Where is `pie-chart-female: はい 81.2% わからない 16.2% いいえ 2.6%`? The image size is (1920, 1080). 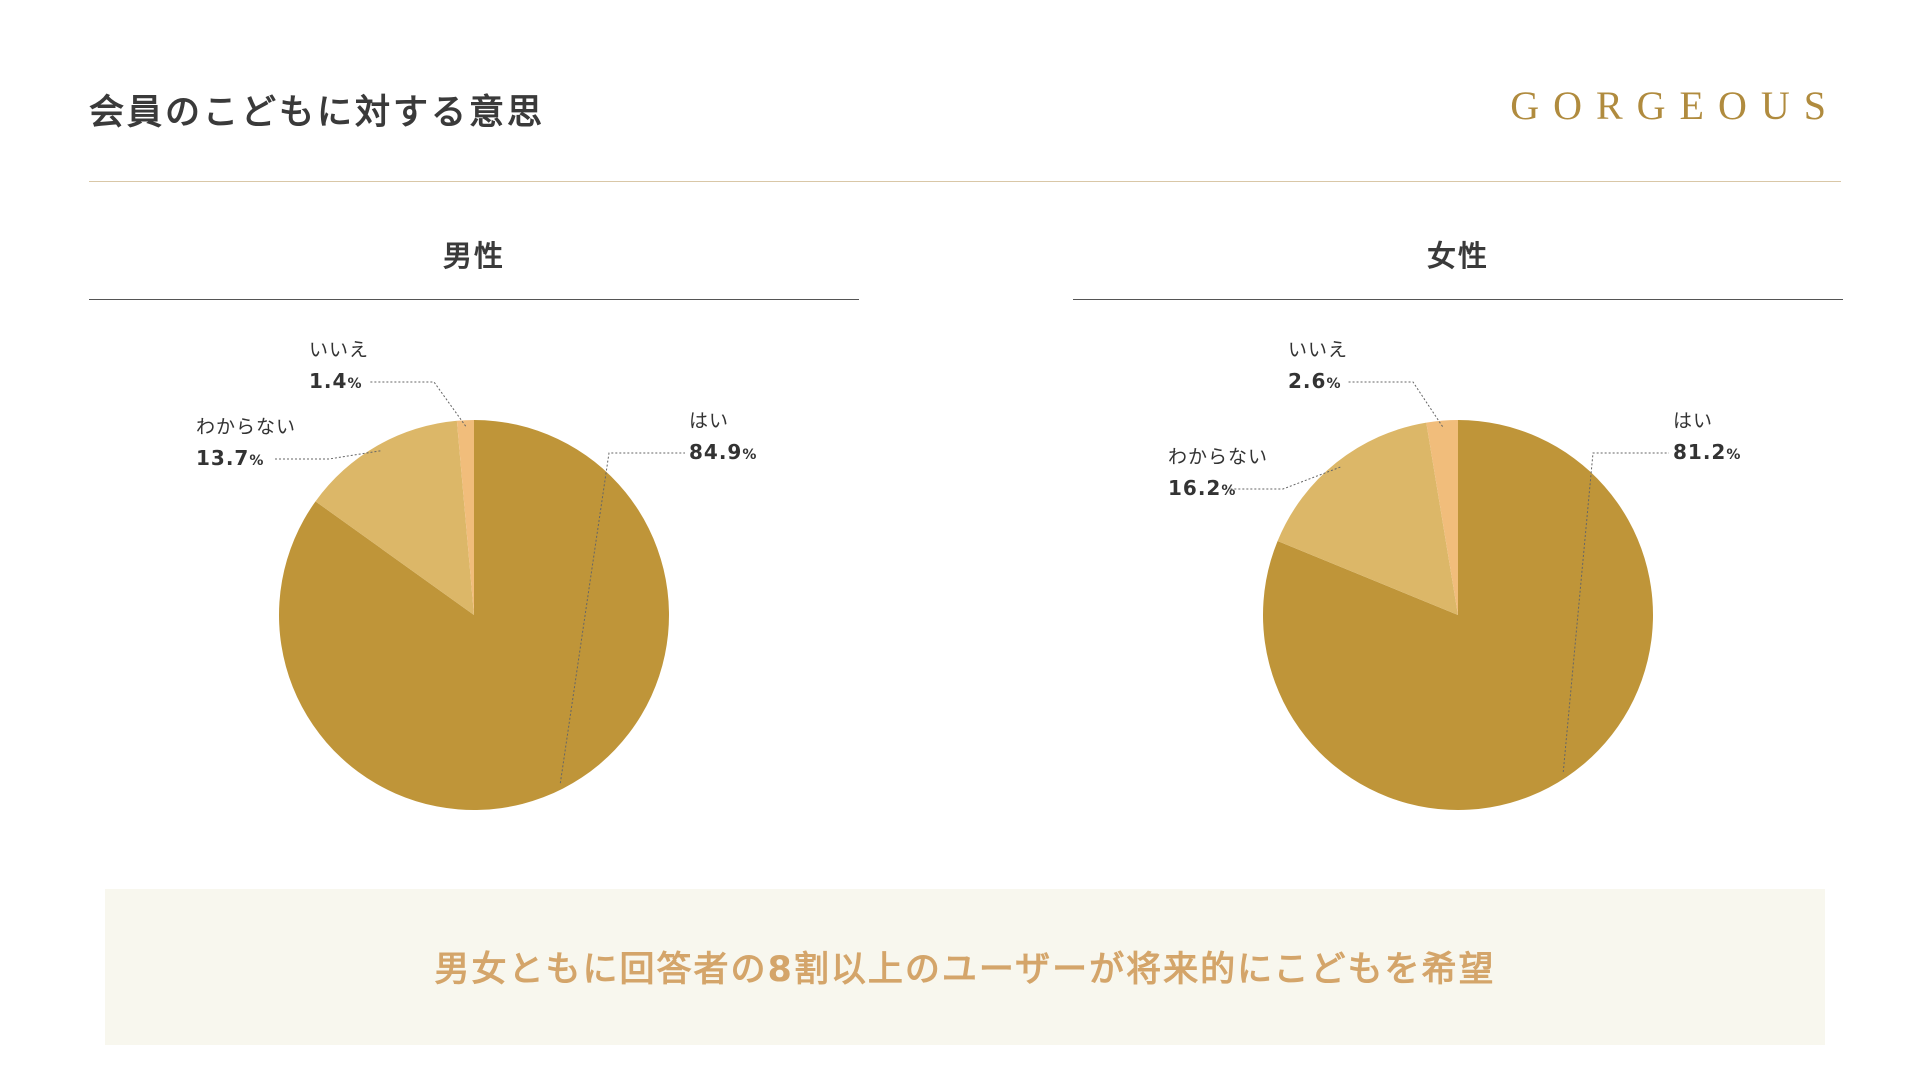 pie-chart-female: はい 81.2% わからない 16.2% いいえ 2.6% is located at coordinates (1454, 574).